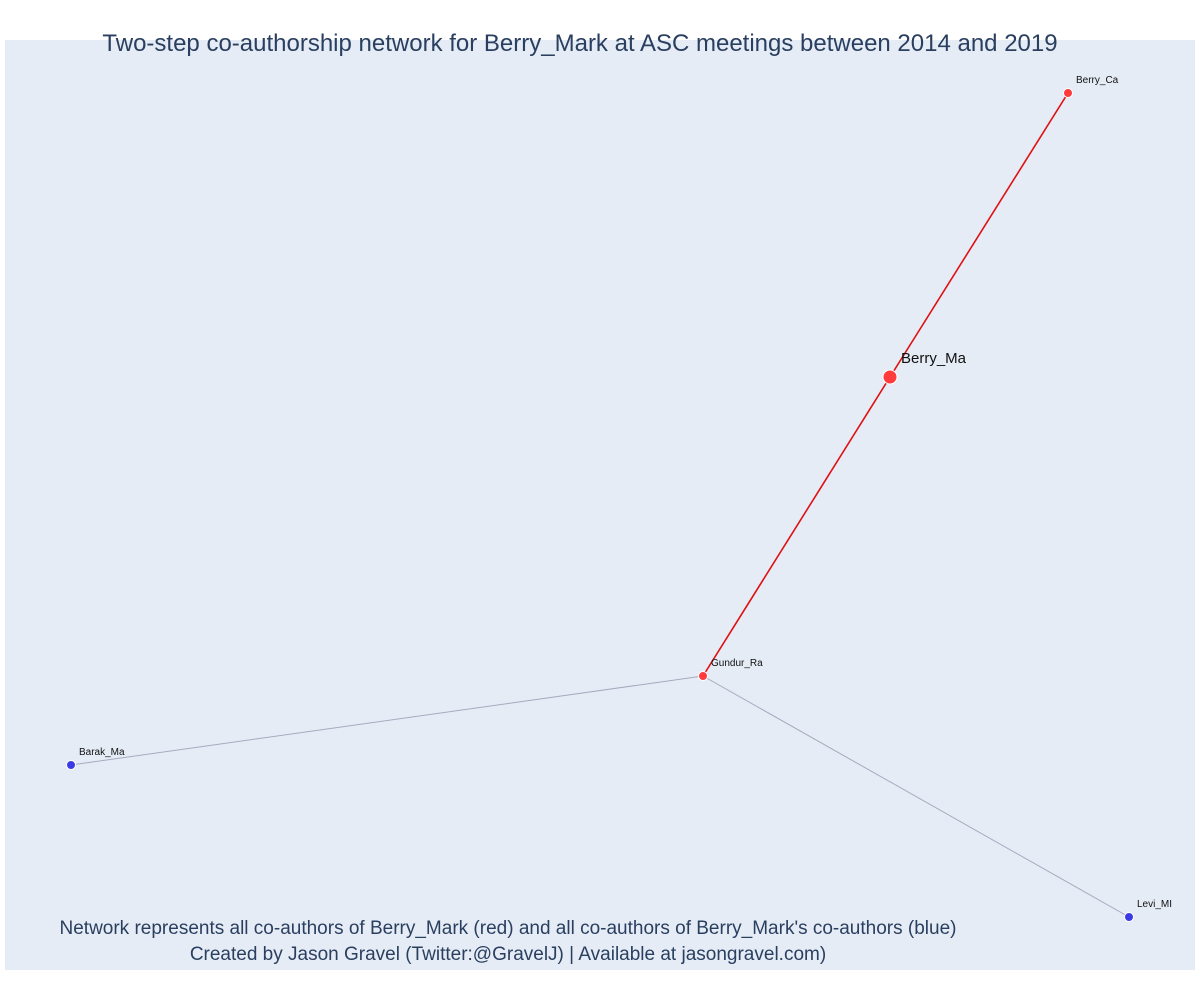 The width and height of the screenshot is (1200, 1000). I want to click on node-label-gundur_ra: Gundur_Ra, so click(737, 663).